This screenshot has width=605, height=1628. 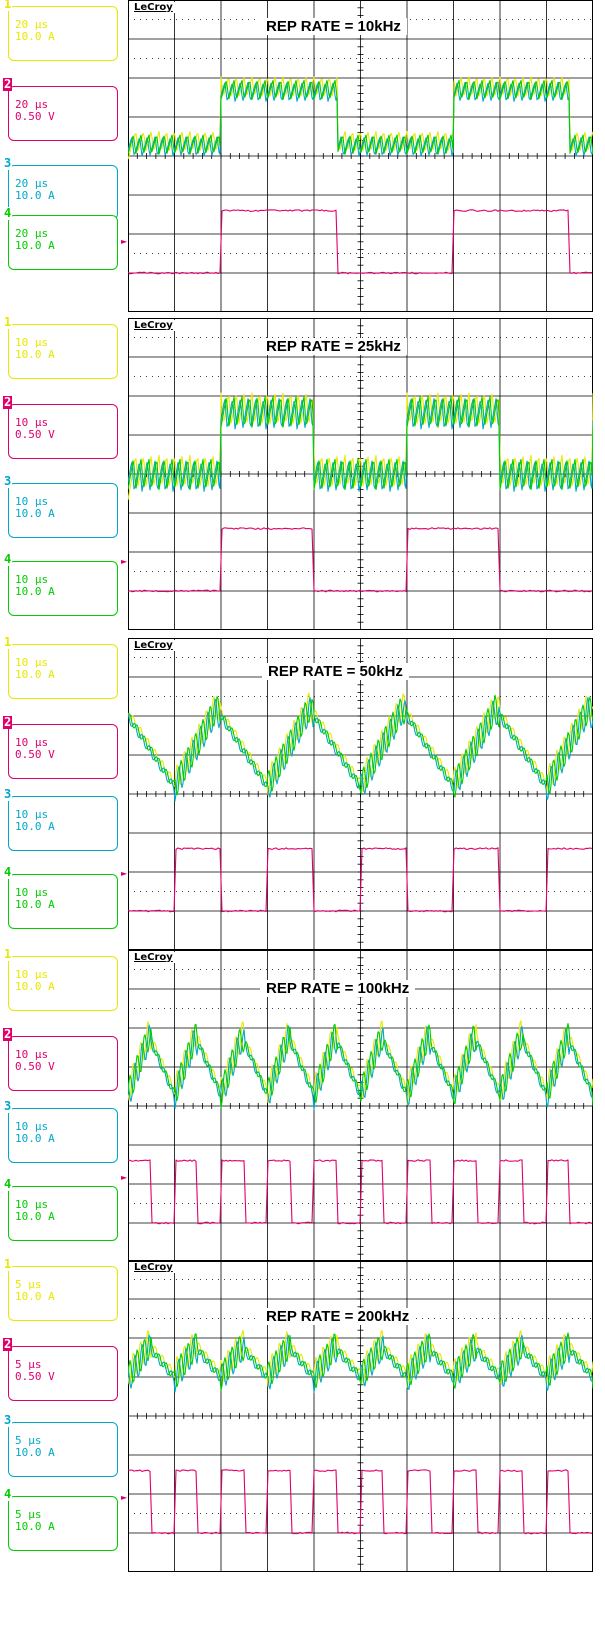 I want to click on channel-4-box: 4 5 μs 10.0 A, so click(x=63, y=1523).